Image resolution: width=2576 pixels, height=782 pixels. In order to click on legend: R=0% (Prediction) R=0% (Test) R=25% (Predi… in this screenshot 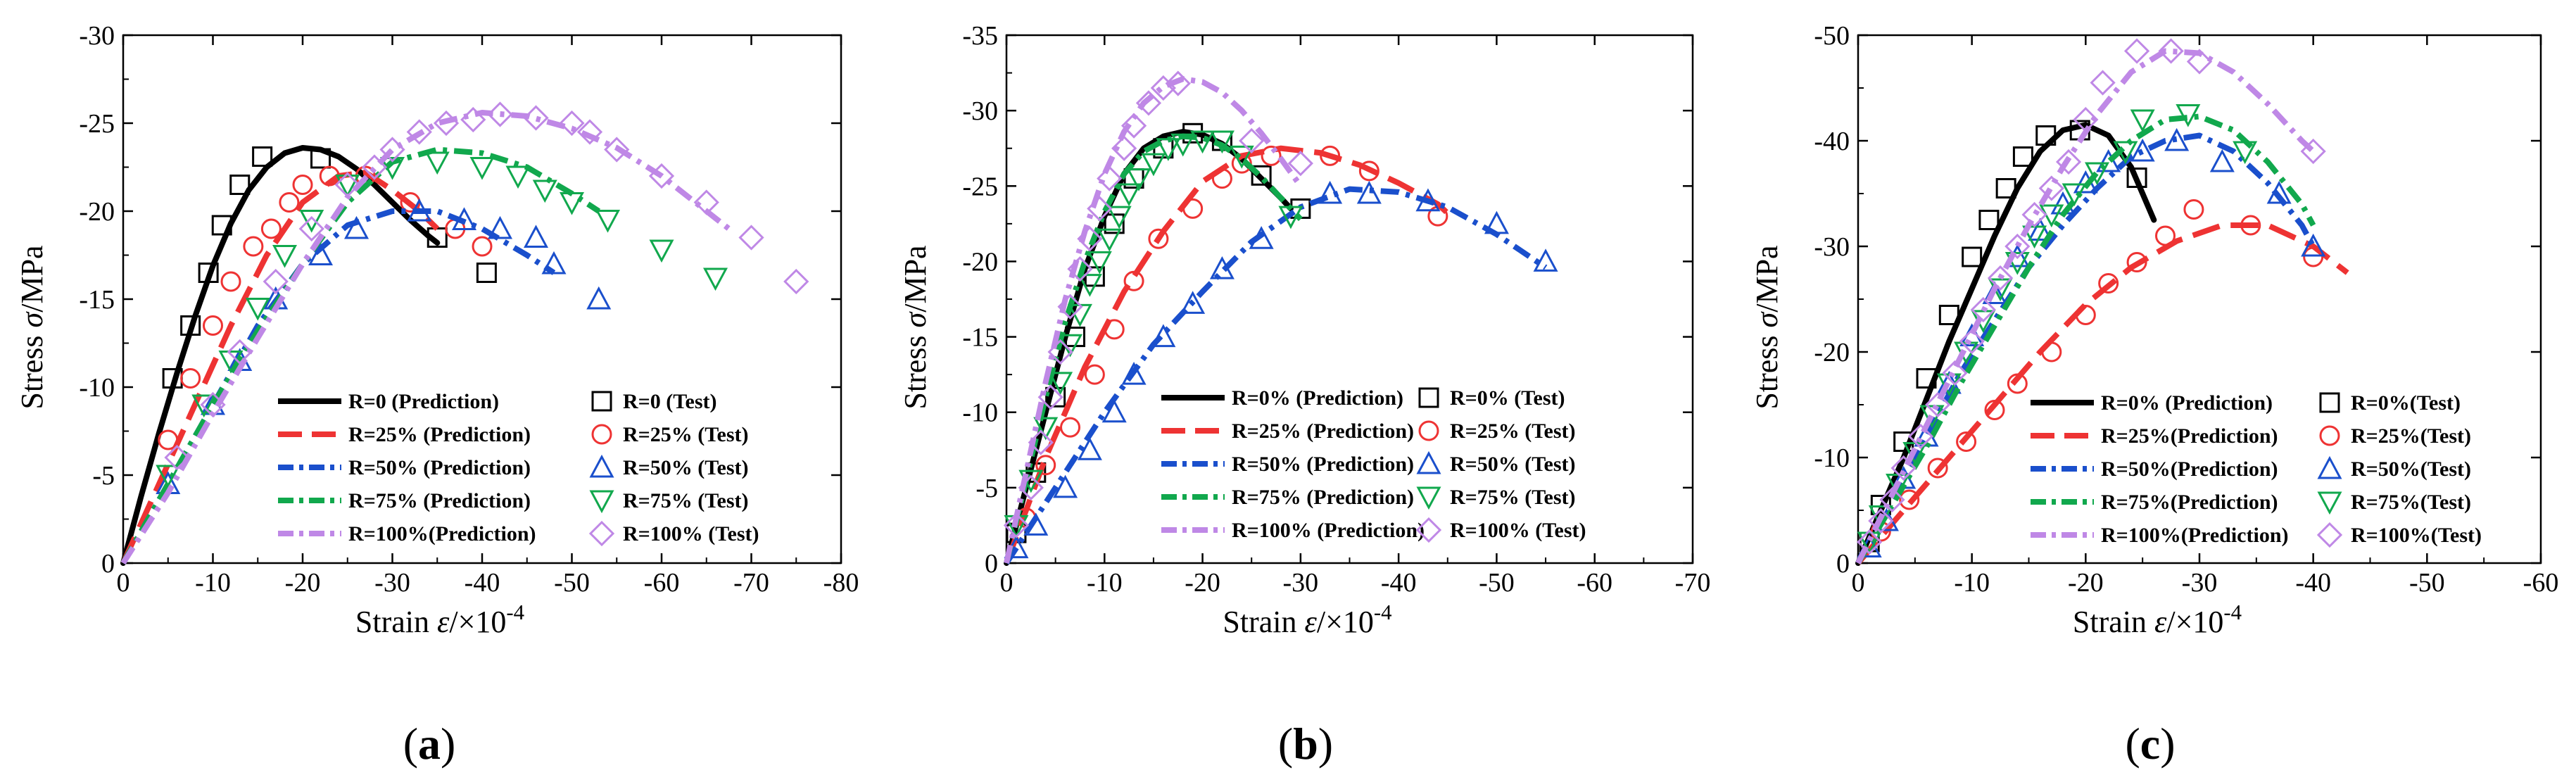, I will do `click(1373, 465)`.